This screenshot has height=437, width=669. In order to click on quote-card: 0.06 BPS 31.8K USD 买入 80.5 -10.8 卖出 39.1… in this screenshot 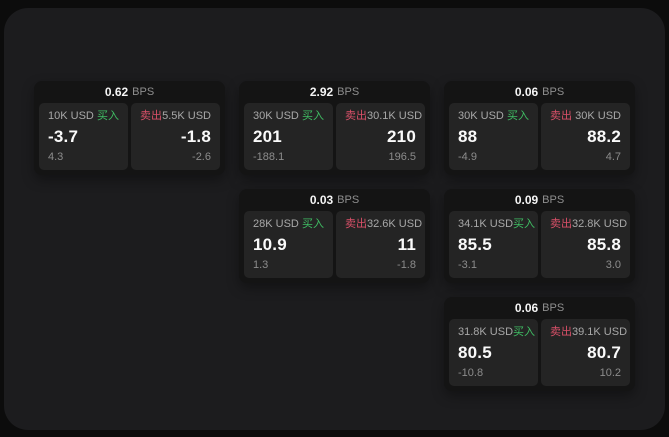, I will do `click(539, 344)`.